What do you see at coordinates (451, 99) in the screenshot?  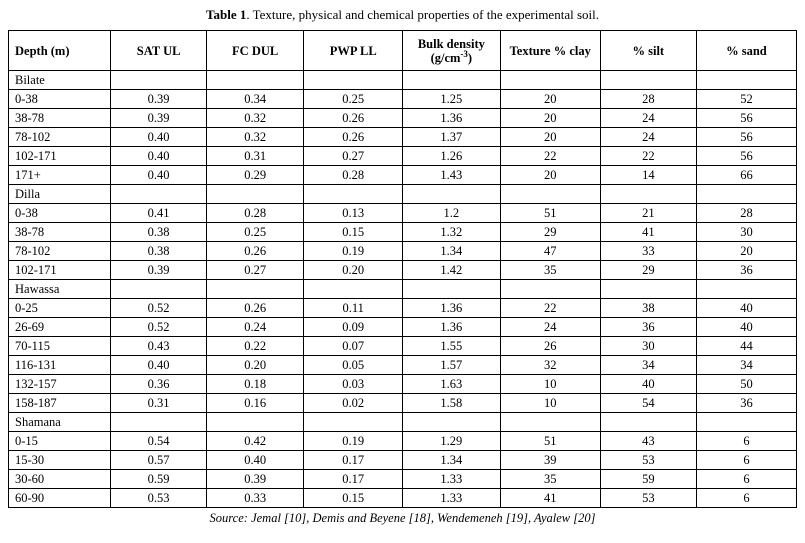 I see `value-cell: 1.25` at bounding box center [451, 99].